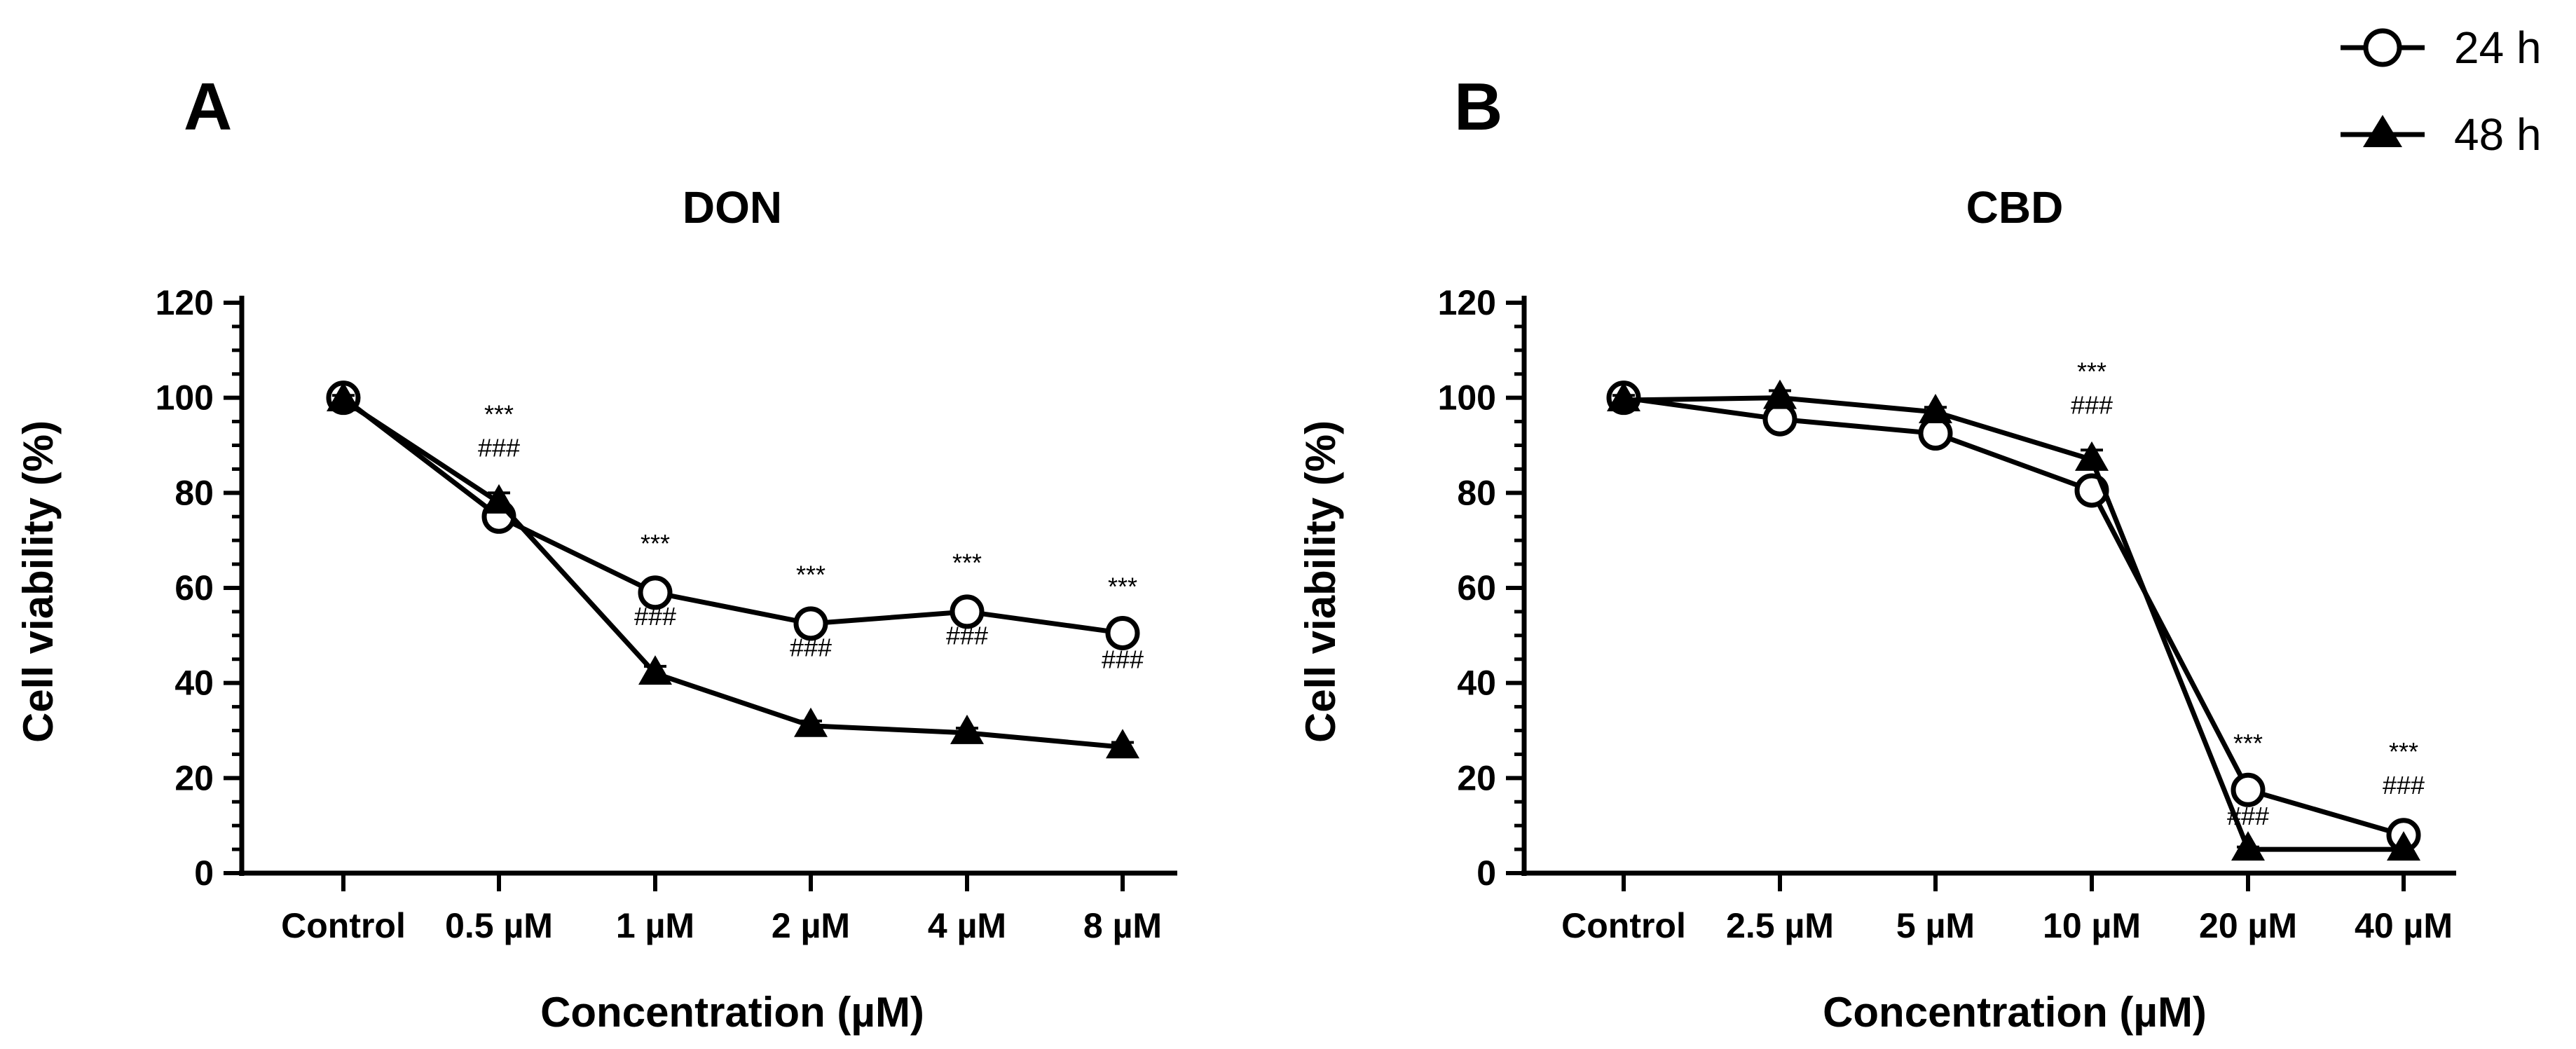 The image size is (2576, 1049). Describe the element at coordinates (2441, 91) in the screenshot. I see `legend: 24 h 48 h` at that location.